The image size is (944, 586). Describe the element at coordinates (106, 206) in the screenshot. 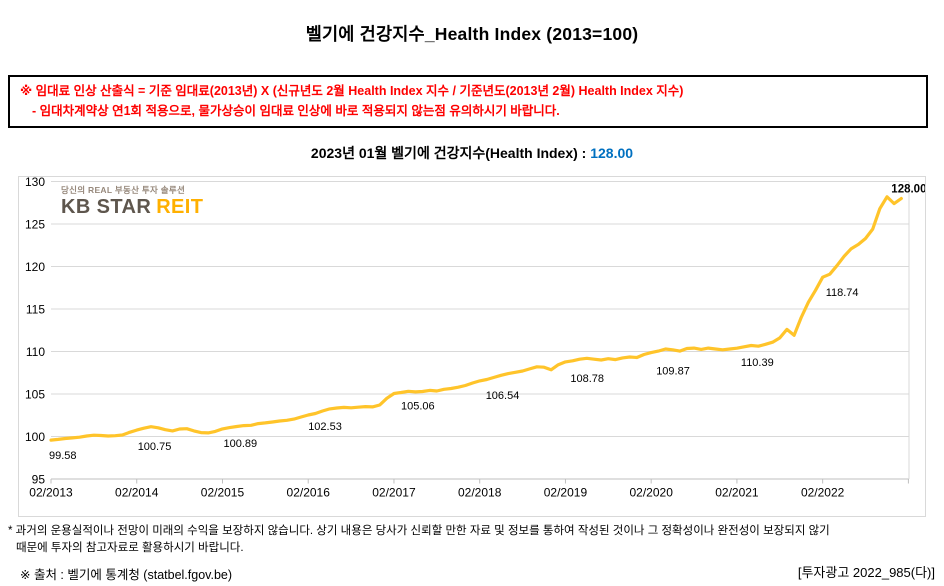

I see `logo-name-primary: KB STAR` at that location.